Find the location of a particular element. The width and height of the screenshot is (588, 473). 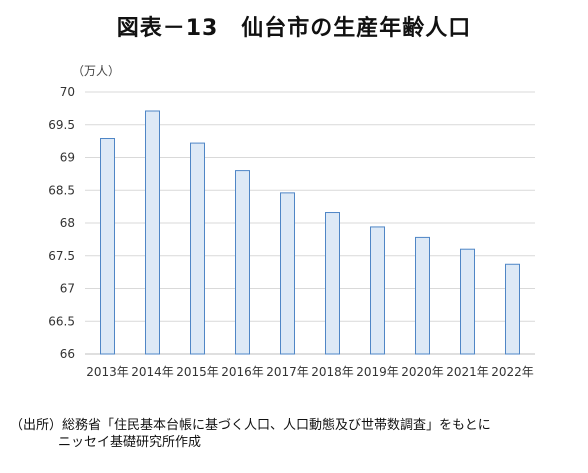

x-tick-label: 2015年 is located at coordinates (197, 372).